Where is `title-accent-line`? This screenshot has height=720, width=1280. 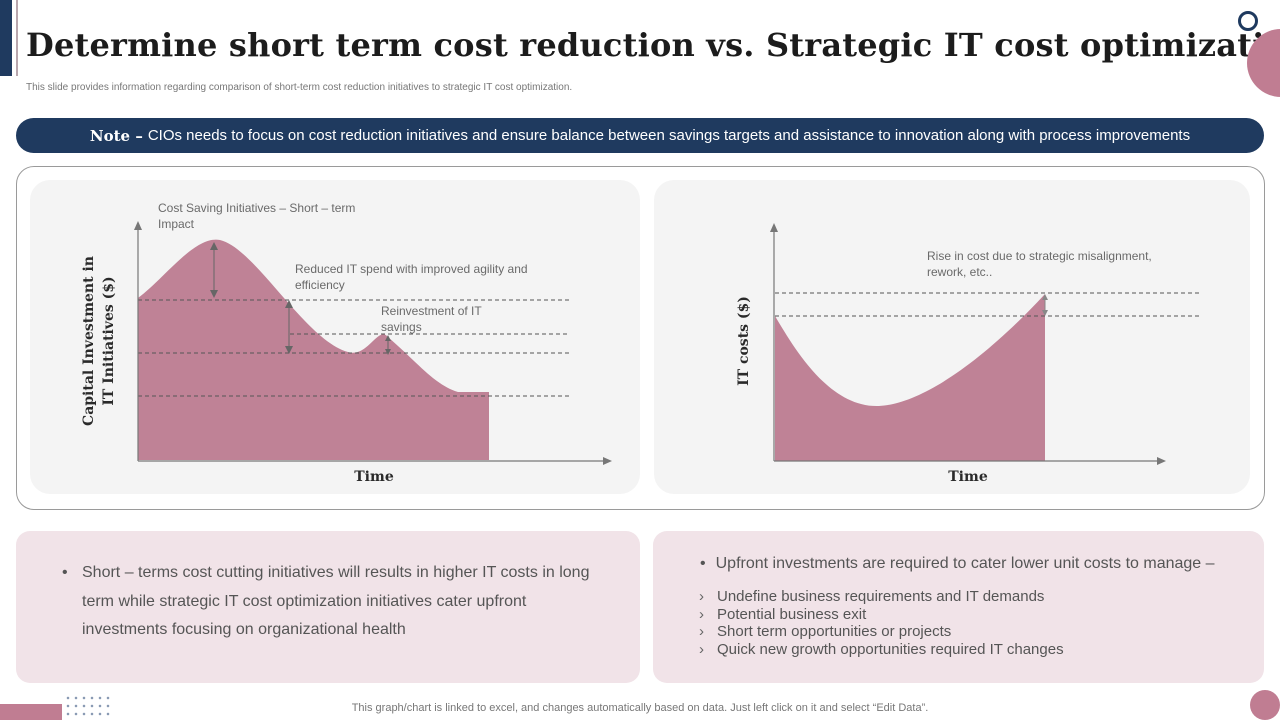
title-accent-line is located at coordinates (17, 38).